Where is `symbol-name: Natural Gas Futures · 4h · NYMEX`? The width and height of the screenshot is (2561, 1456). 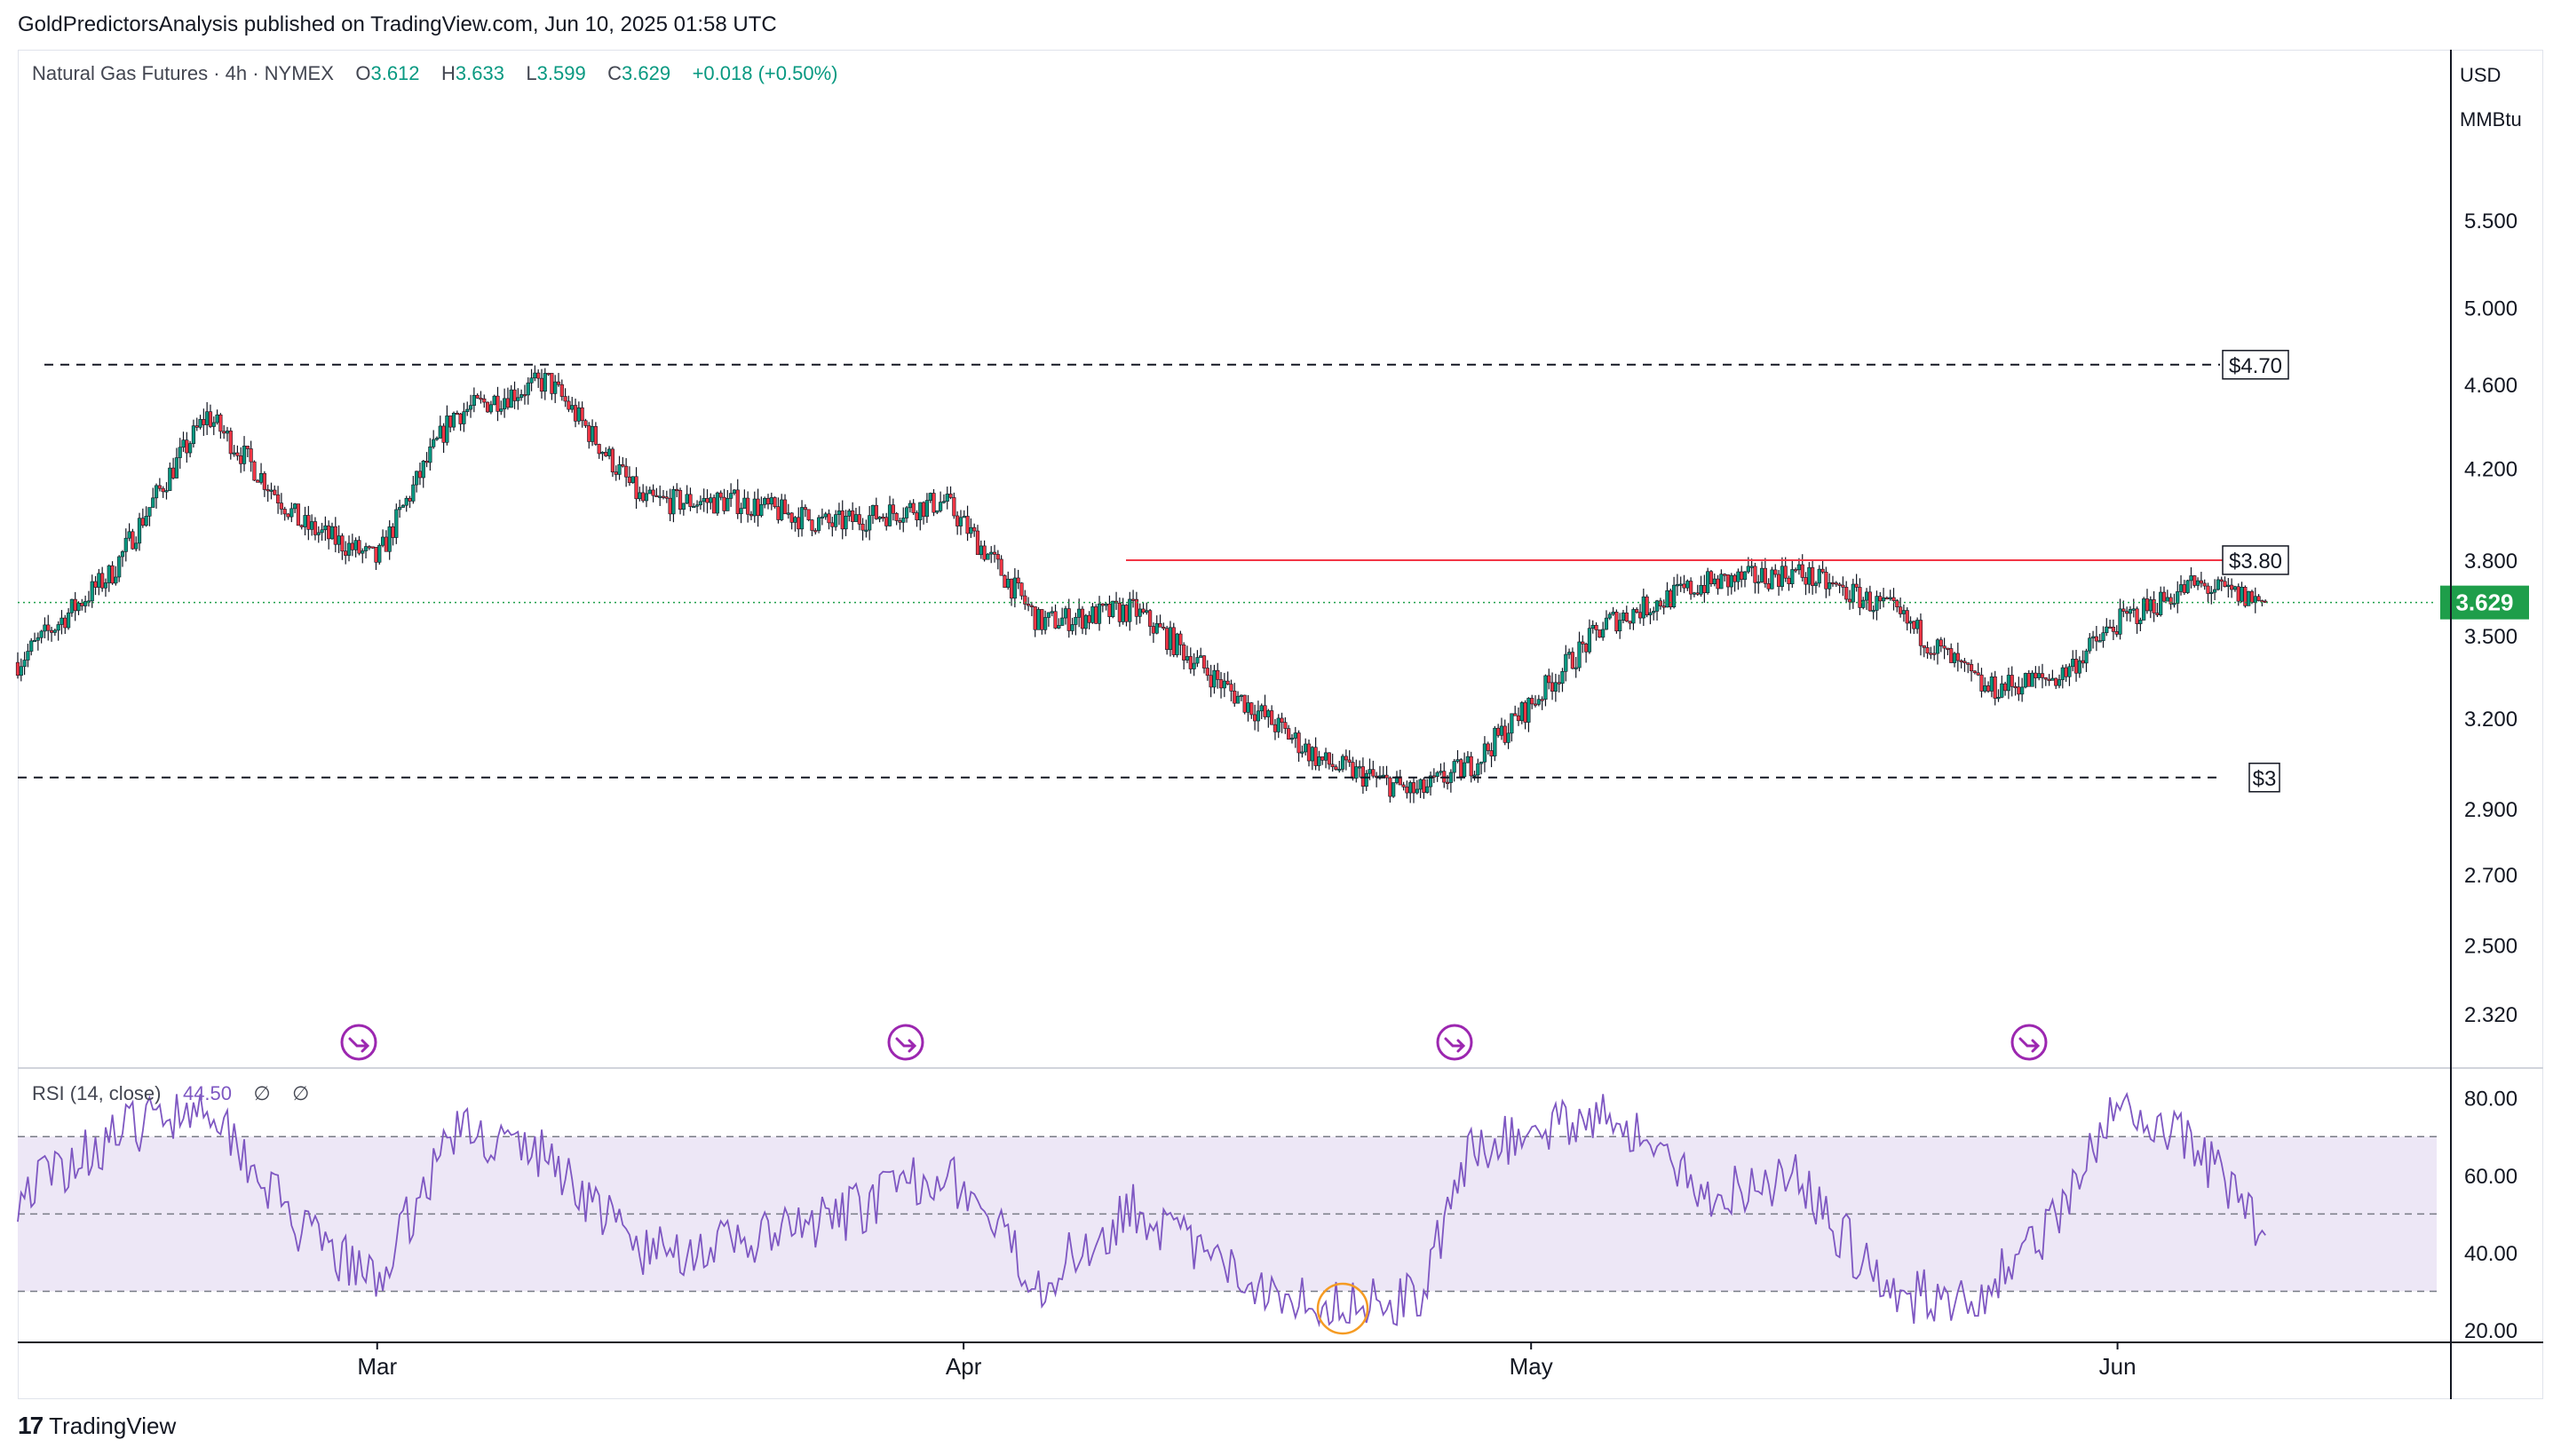 symbol-name: Natural Gas Futures · 4h · NYMEX is located at coordinates (183, 73).